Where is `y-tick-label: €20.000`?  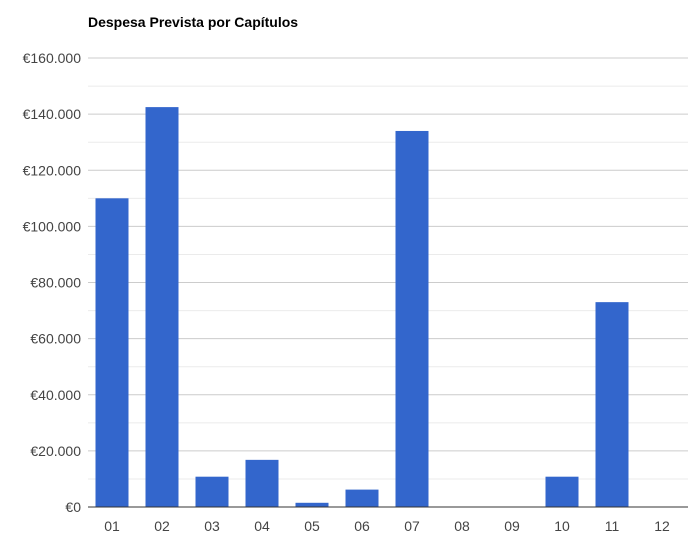
y-tick-label: €20.000 is located at coordinates (55, 451).